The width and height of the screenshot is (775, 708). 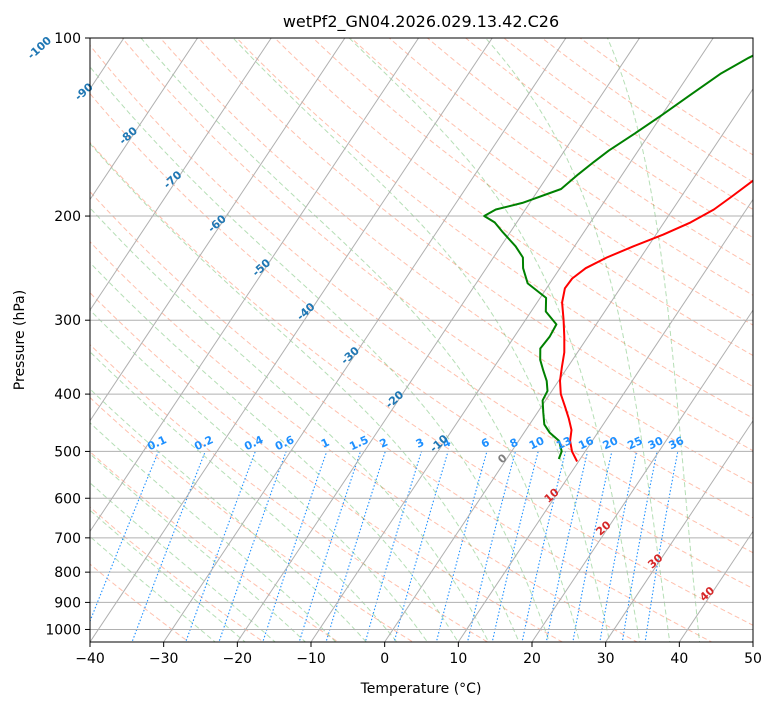 What do you see at coordinates (67, 539) in the screenshot?
I see `y-tick-label: 700` at bounding box center [67, 539].